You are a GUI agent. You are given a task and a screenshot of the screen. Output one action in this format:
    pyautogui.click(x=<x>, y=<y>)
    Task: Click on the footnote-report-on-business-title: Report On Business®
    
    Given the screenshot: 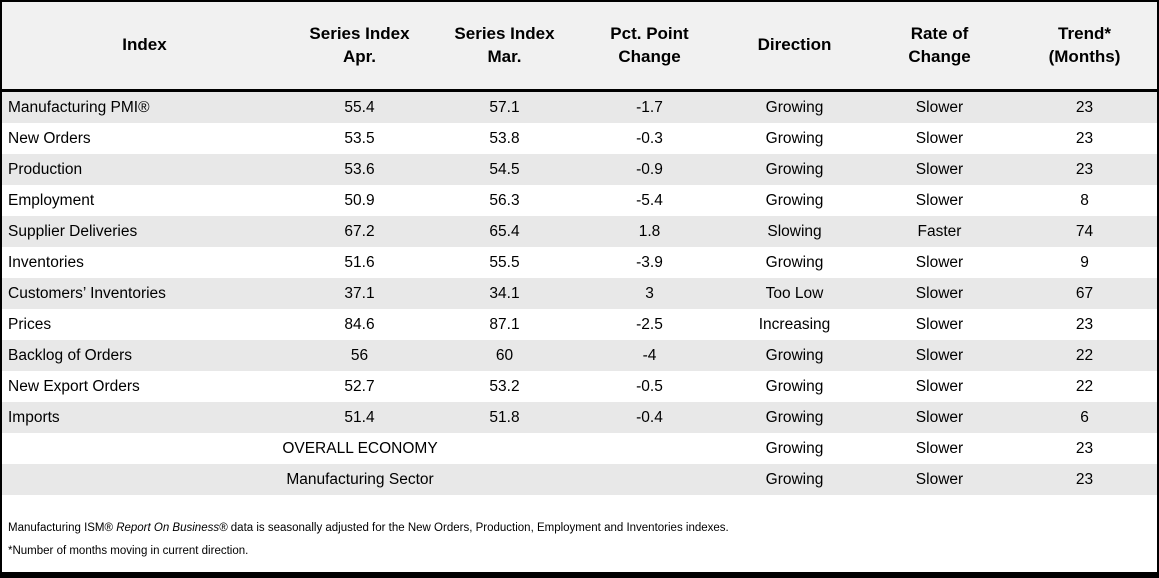 What is the action you would take?
    pyautogui.click(x=172, y=528)
    